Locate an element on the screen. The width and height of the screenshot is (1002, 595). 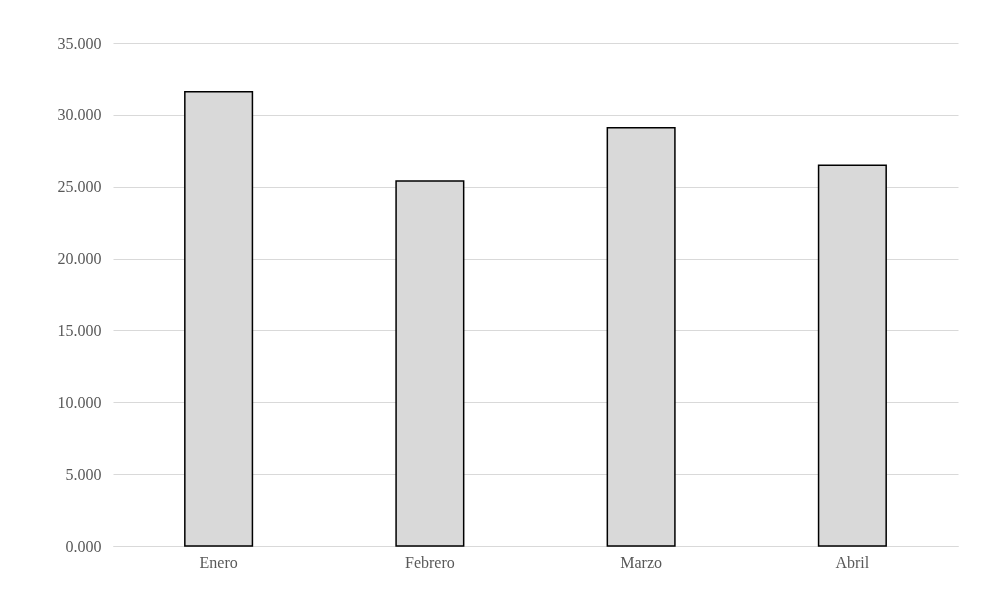
x-tick-label: Enero is located at coordinates (218, 562).